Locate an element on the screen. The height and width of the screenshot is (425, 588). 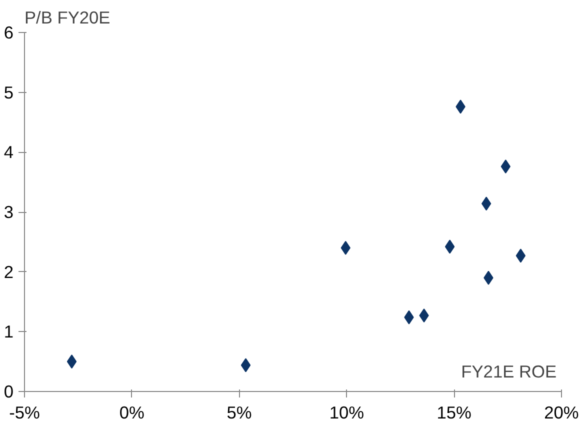
x-axis-title: FY21E ROE is located at coordinates (509, 372).